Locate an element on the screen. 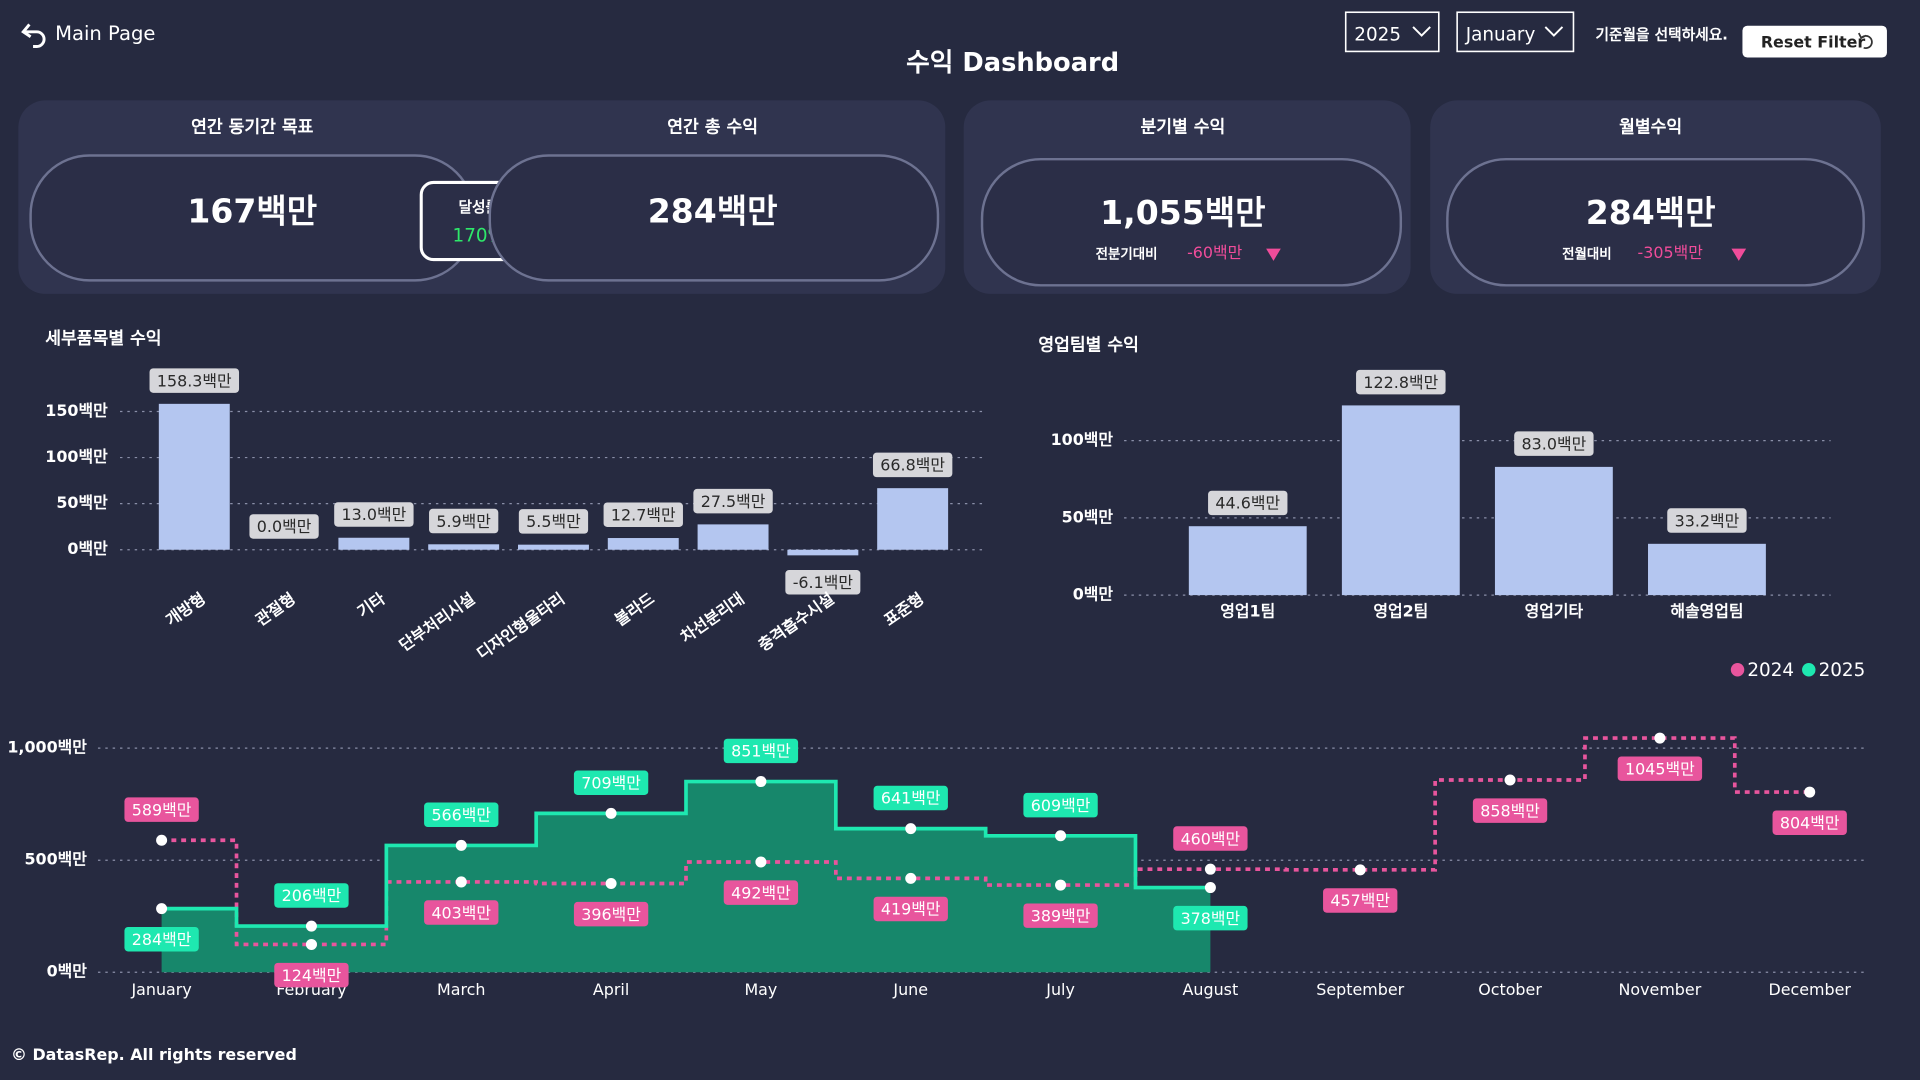 Image resolution: width=1920 pixels, height=1080 pixels. value-label: 0.0백만 is located at coordinates (284, 526).